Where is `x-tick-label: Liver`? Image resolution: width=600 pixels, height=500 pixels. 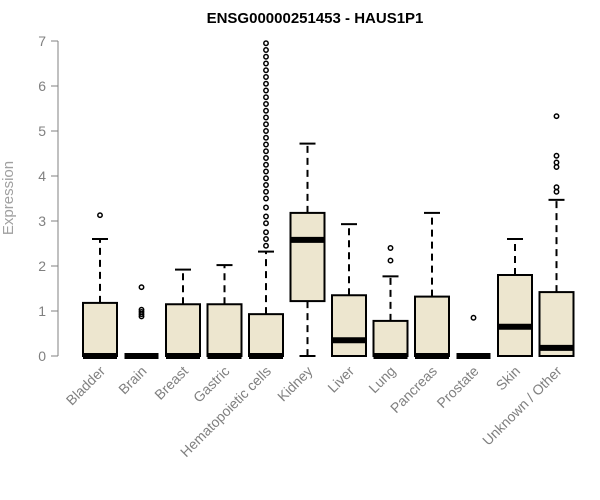
x-tick-label: Liver is located at coordinates (340, 379).